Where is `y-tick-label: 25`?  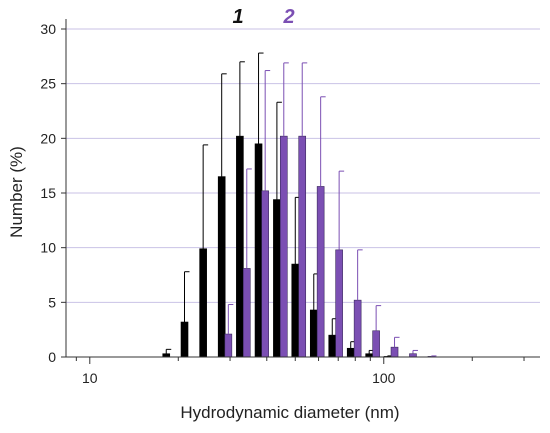 y-tick-label: 25 is located at coordinates (48, 84).